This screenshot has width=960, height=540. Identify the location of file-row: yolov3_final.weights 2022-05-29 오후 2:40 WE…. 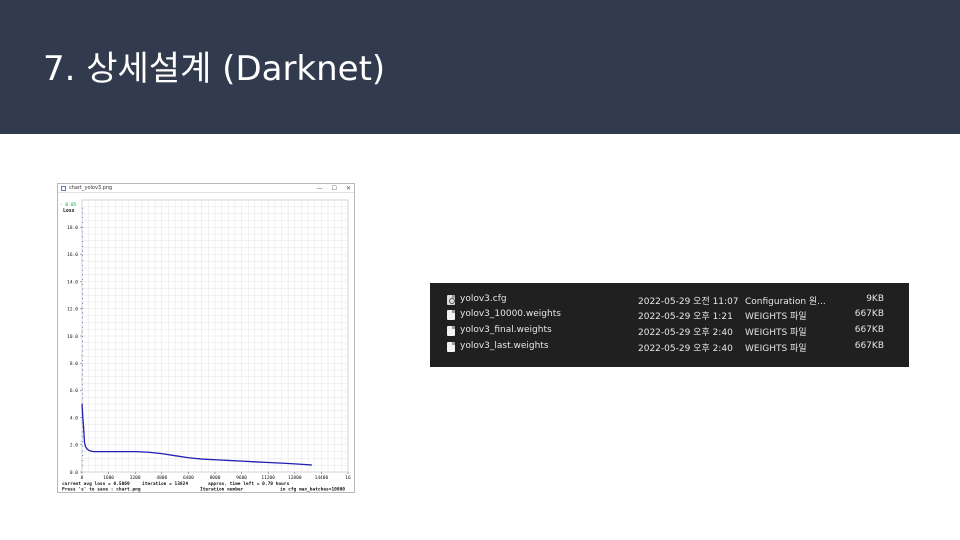
(669, 331).